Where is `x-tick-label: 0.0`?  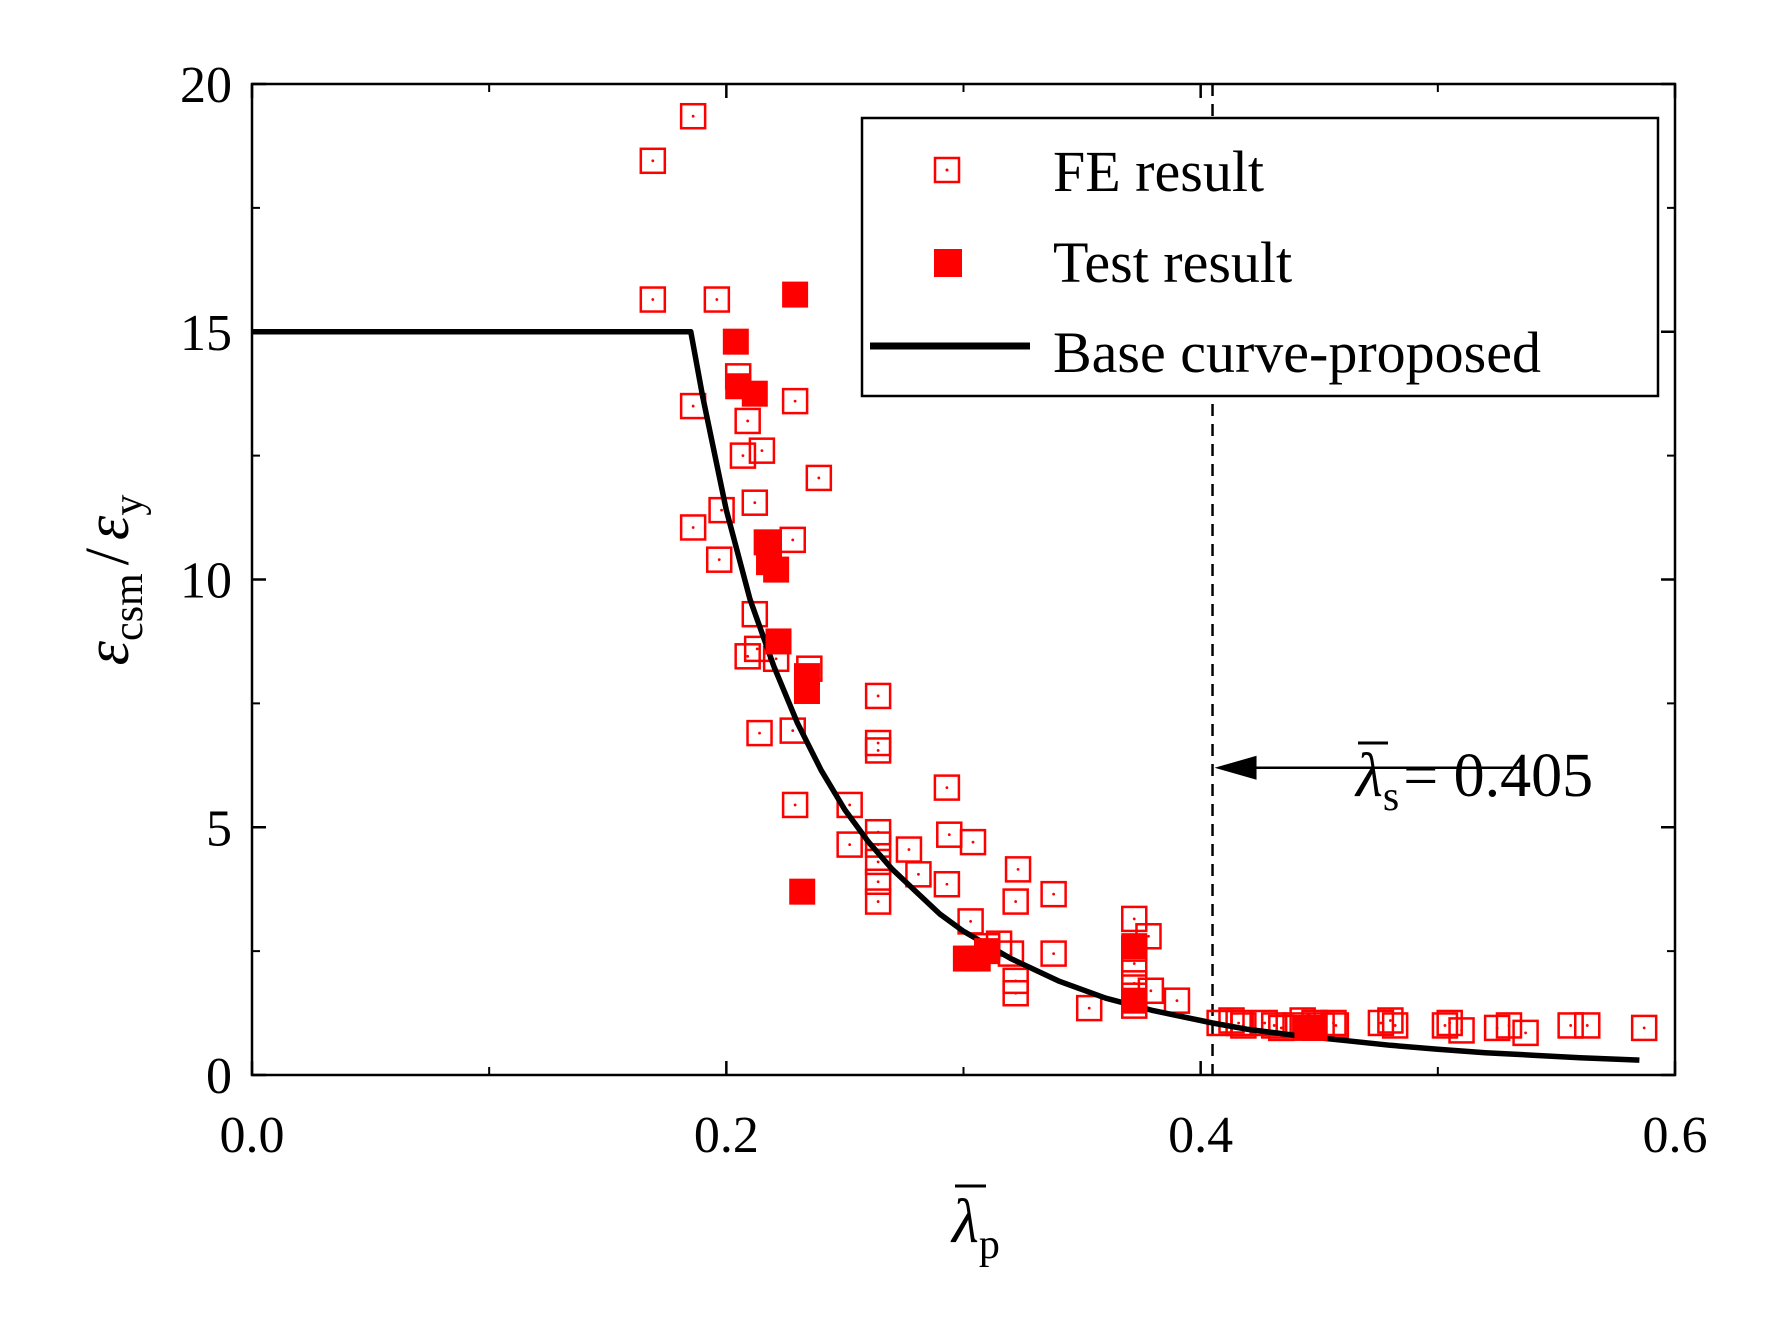 x-tick-label: 0.0 is located at coordinates (252, 1135).